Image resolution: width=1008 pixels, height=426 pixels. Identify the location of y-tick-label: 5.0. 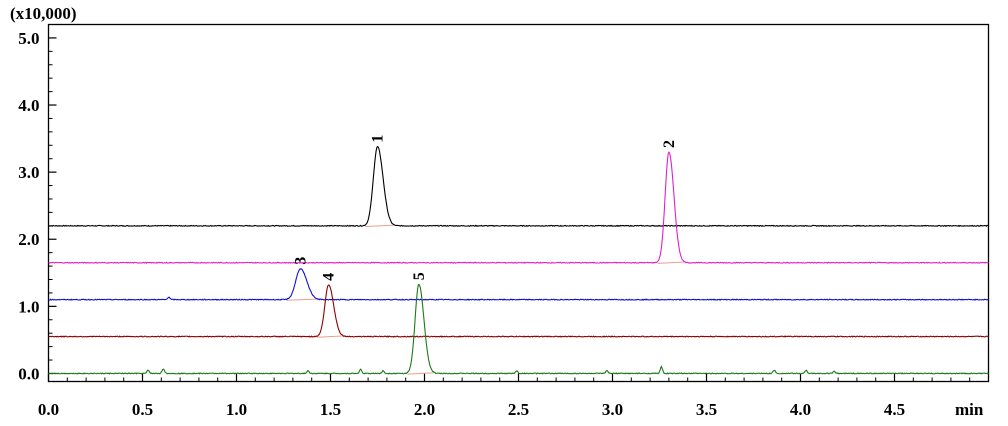
(28, 38).